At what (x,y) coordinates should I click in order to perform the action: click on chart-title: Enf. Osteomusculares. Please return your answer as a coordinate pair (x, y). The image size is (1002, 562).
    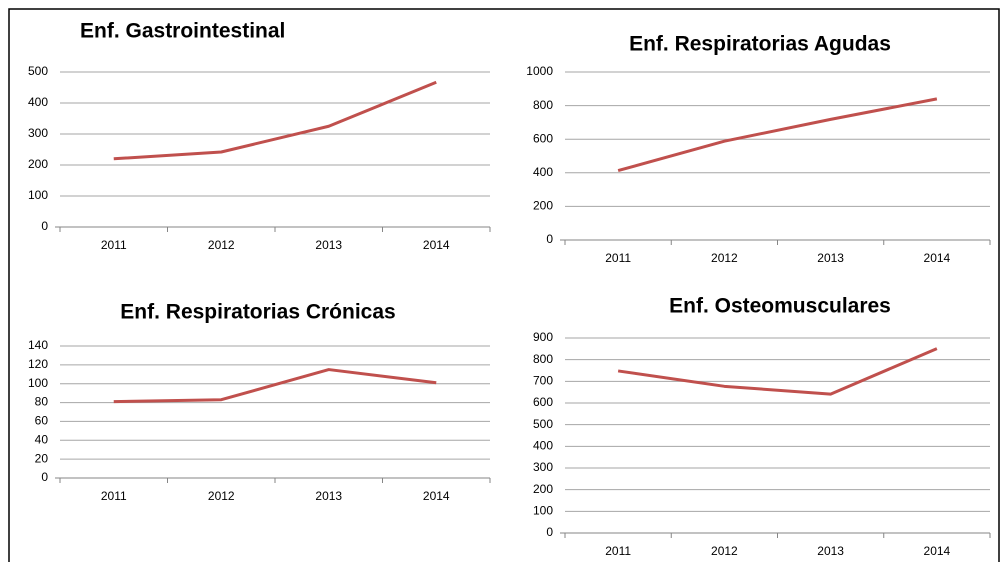
    Looking at the image, I should click on (780, 306).